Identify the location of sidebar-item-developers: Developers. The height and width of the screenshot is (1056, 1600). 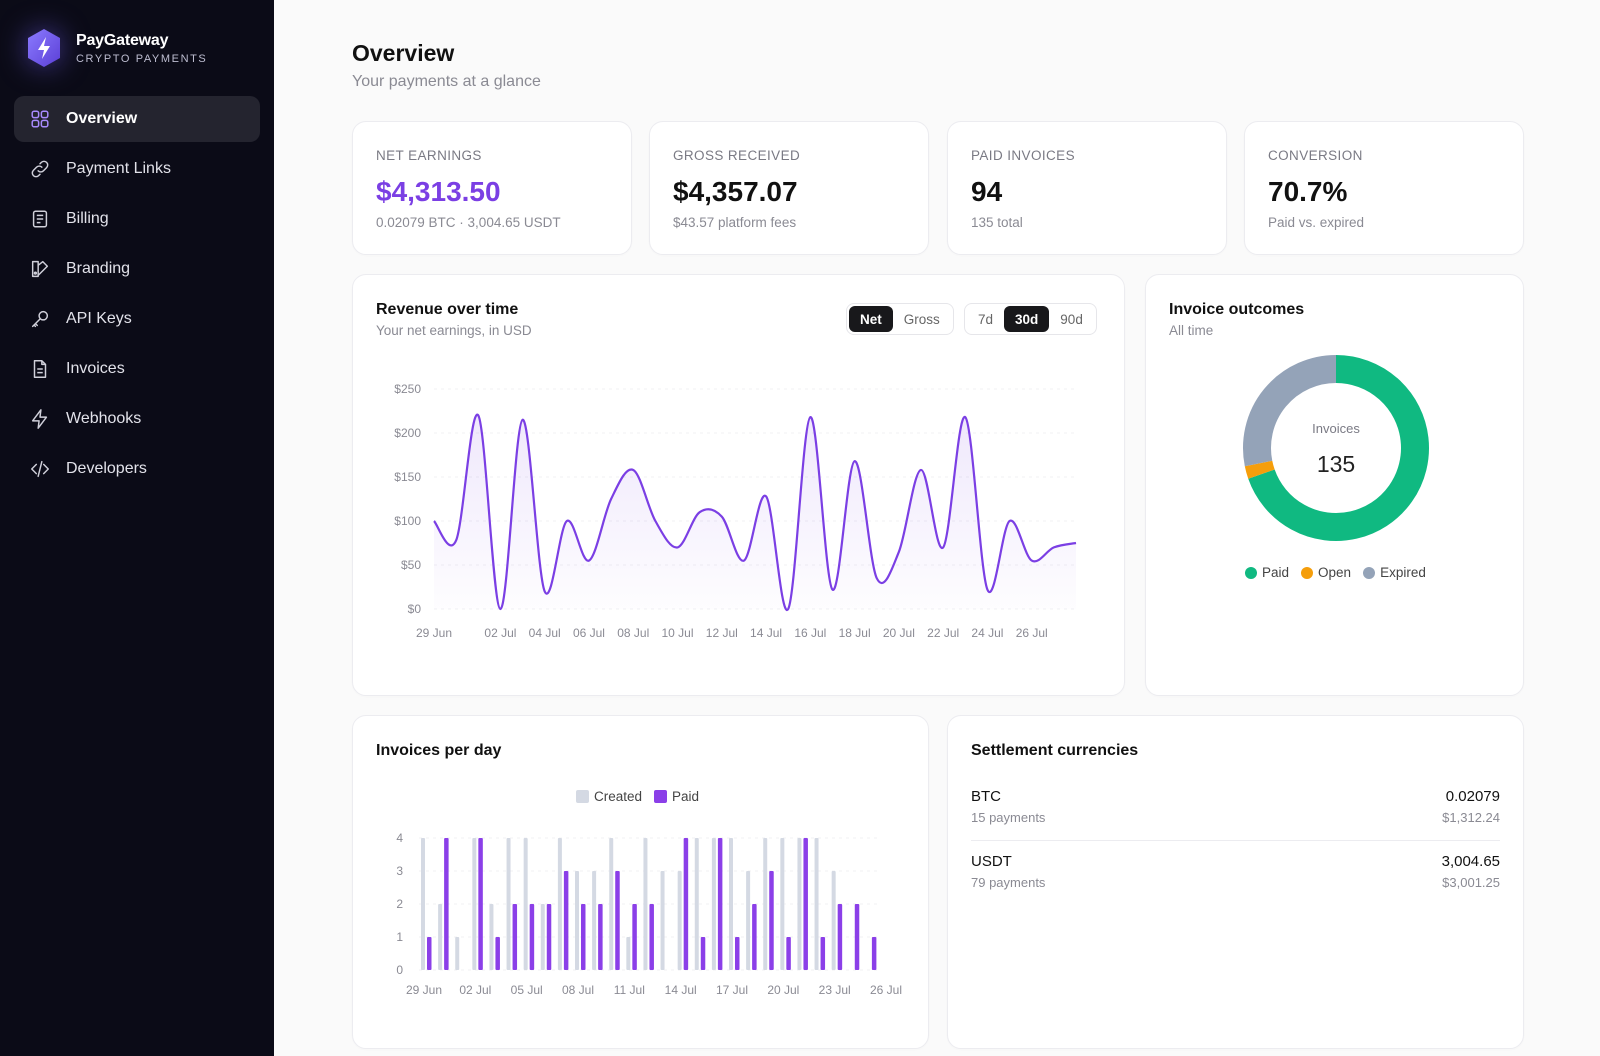
(137, 469).